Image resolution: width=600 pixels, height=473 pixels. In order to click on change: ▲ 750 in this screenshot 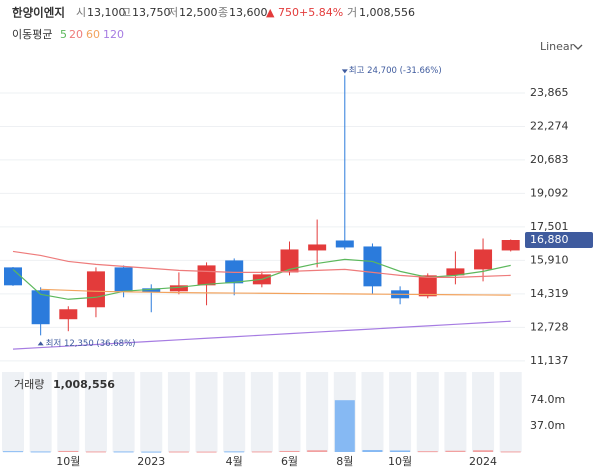, I will do `click(282, 12)`.